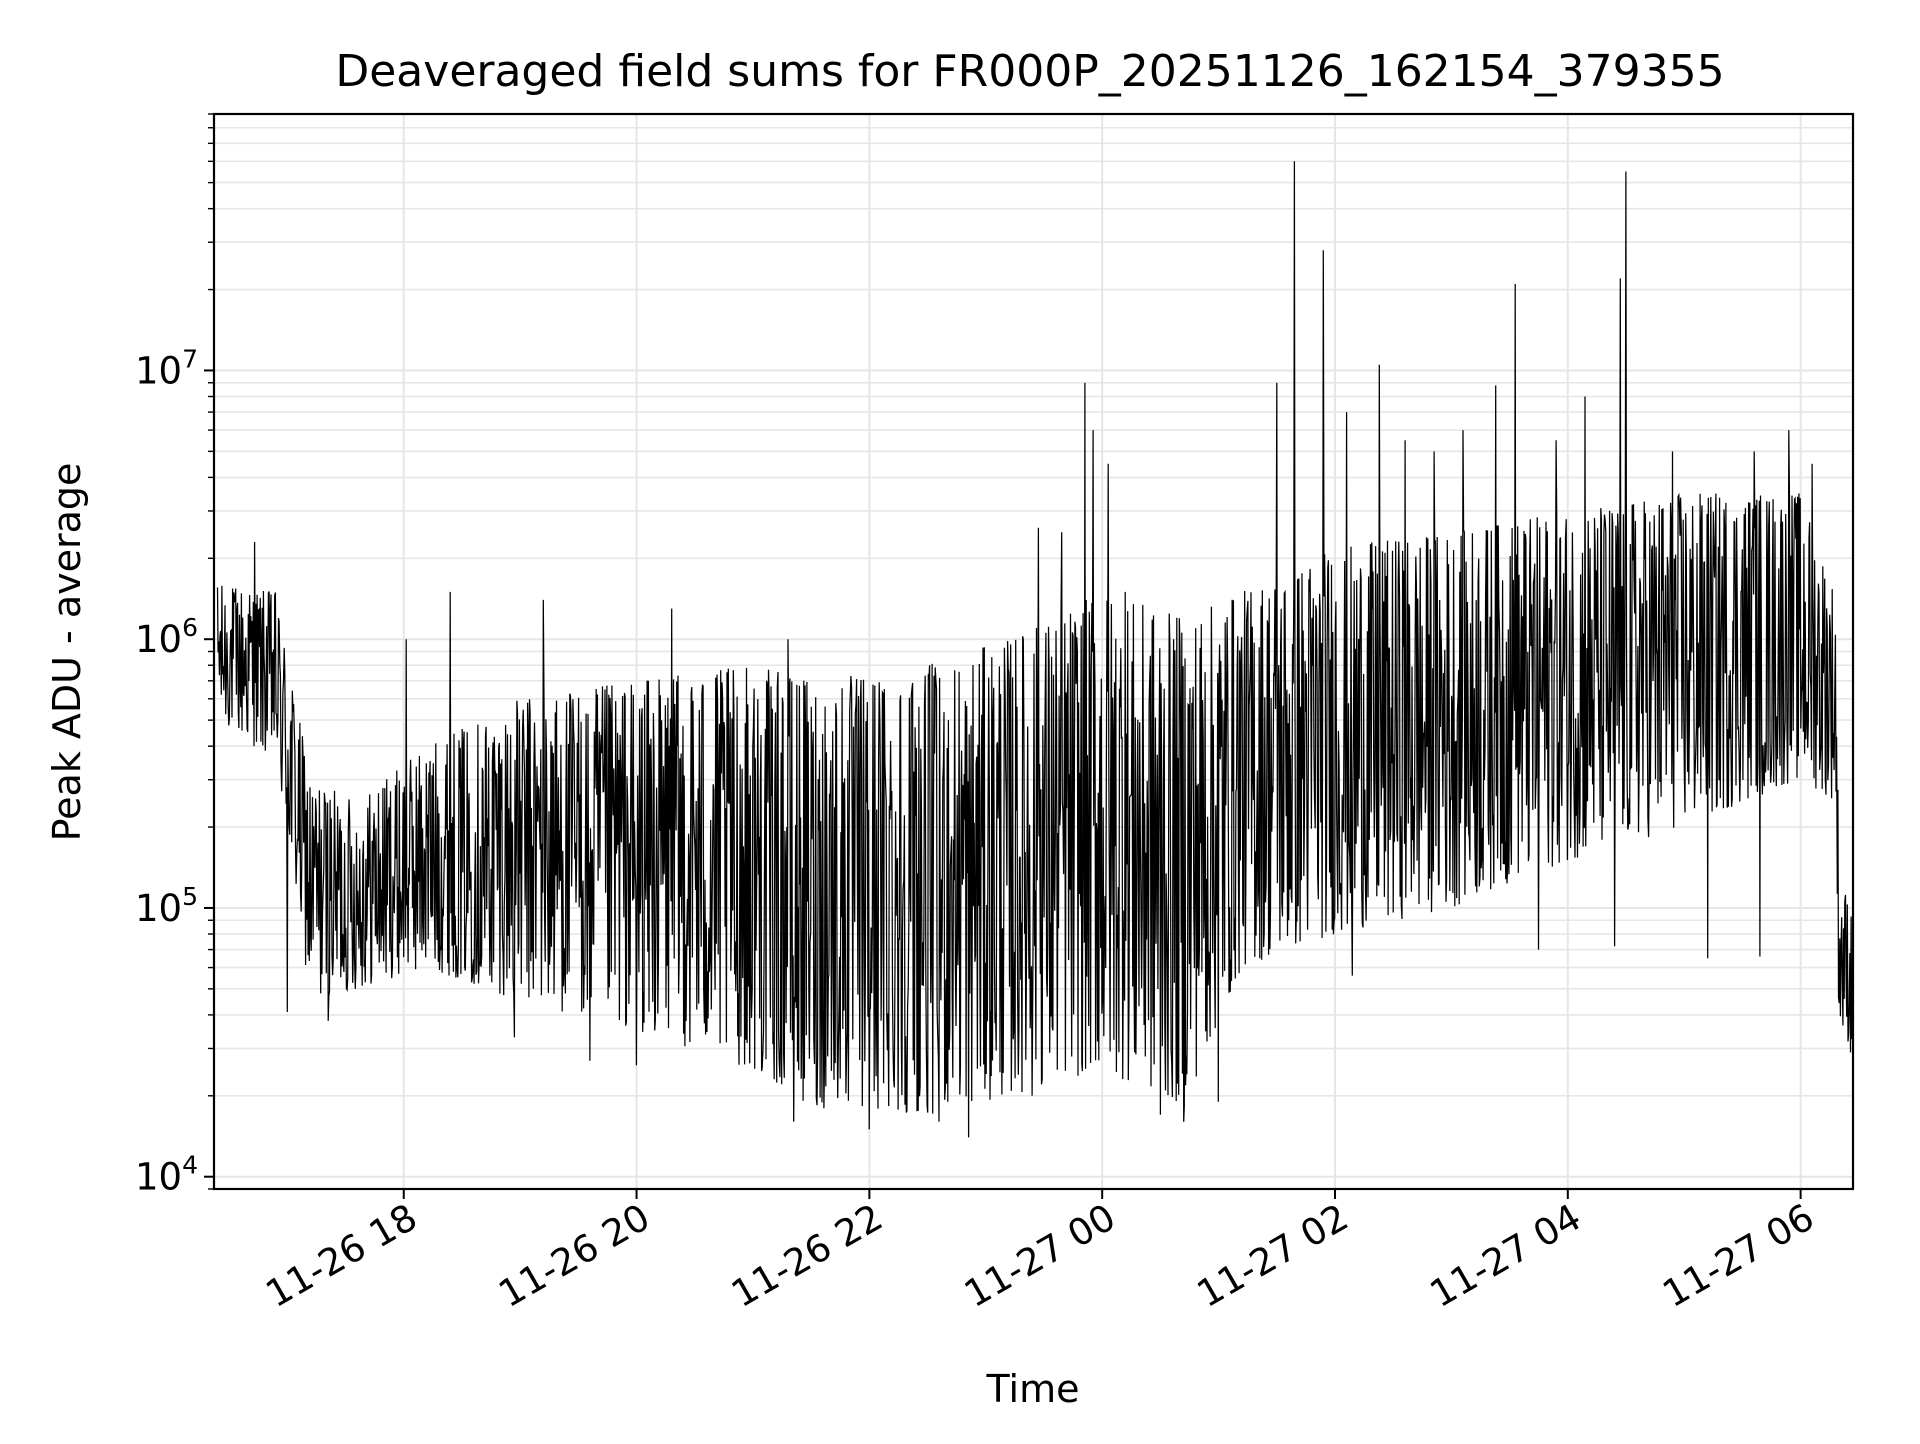  What do you see at coordinates (190, 627) in the screenshot?
I see `y-tick-exponent: 6` at bounding box center [190, 627].